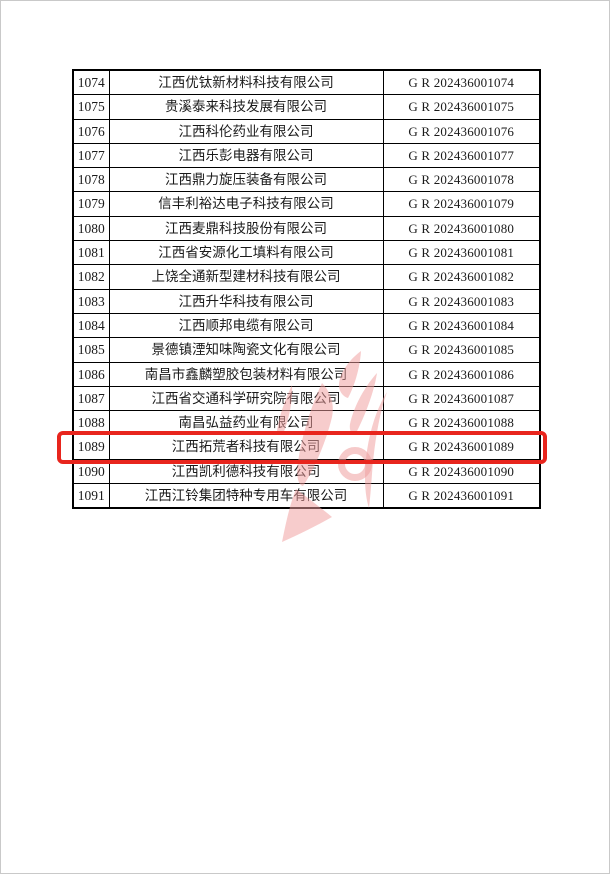 The width and height of the screenshot is (610, 874). Describe the element at coordinates (461, 447) in the screenshot. I see `certificate-code-cell: G R 202436001089` at that location.